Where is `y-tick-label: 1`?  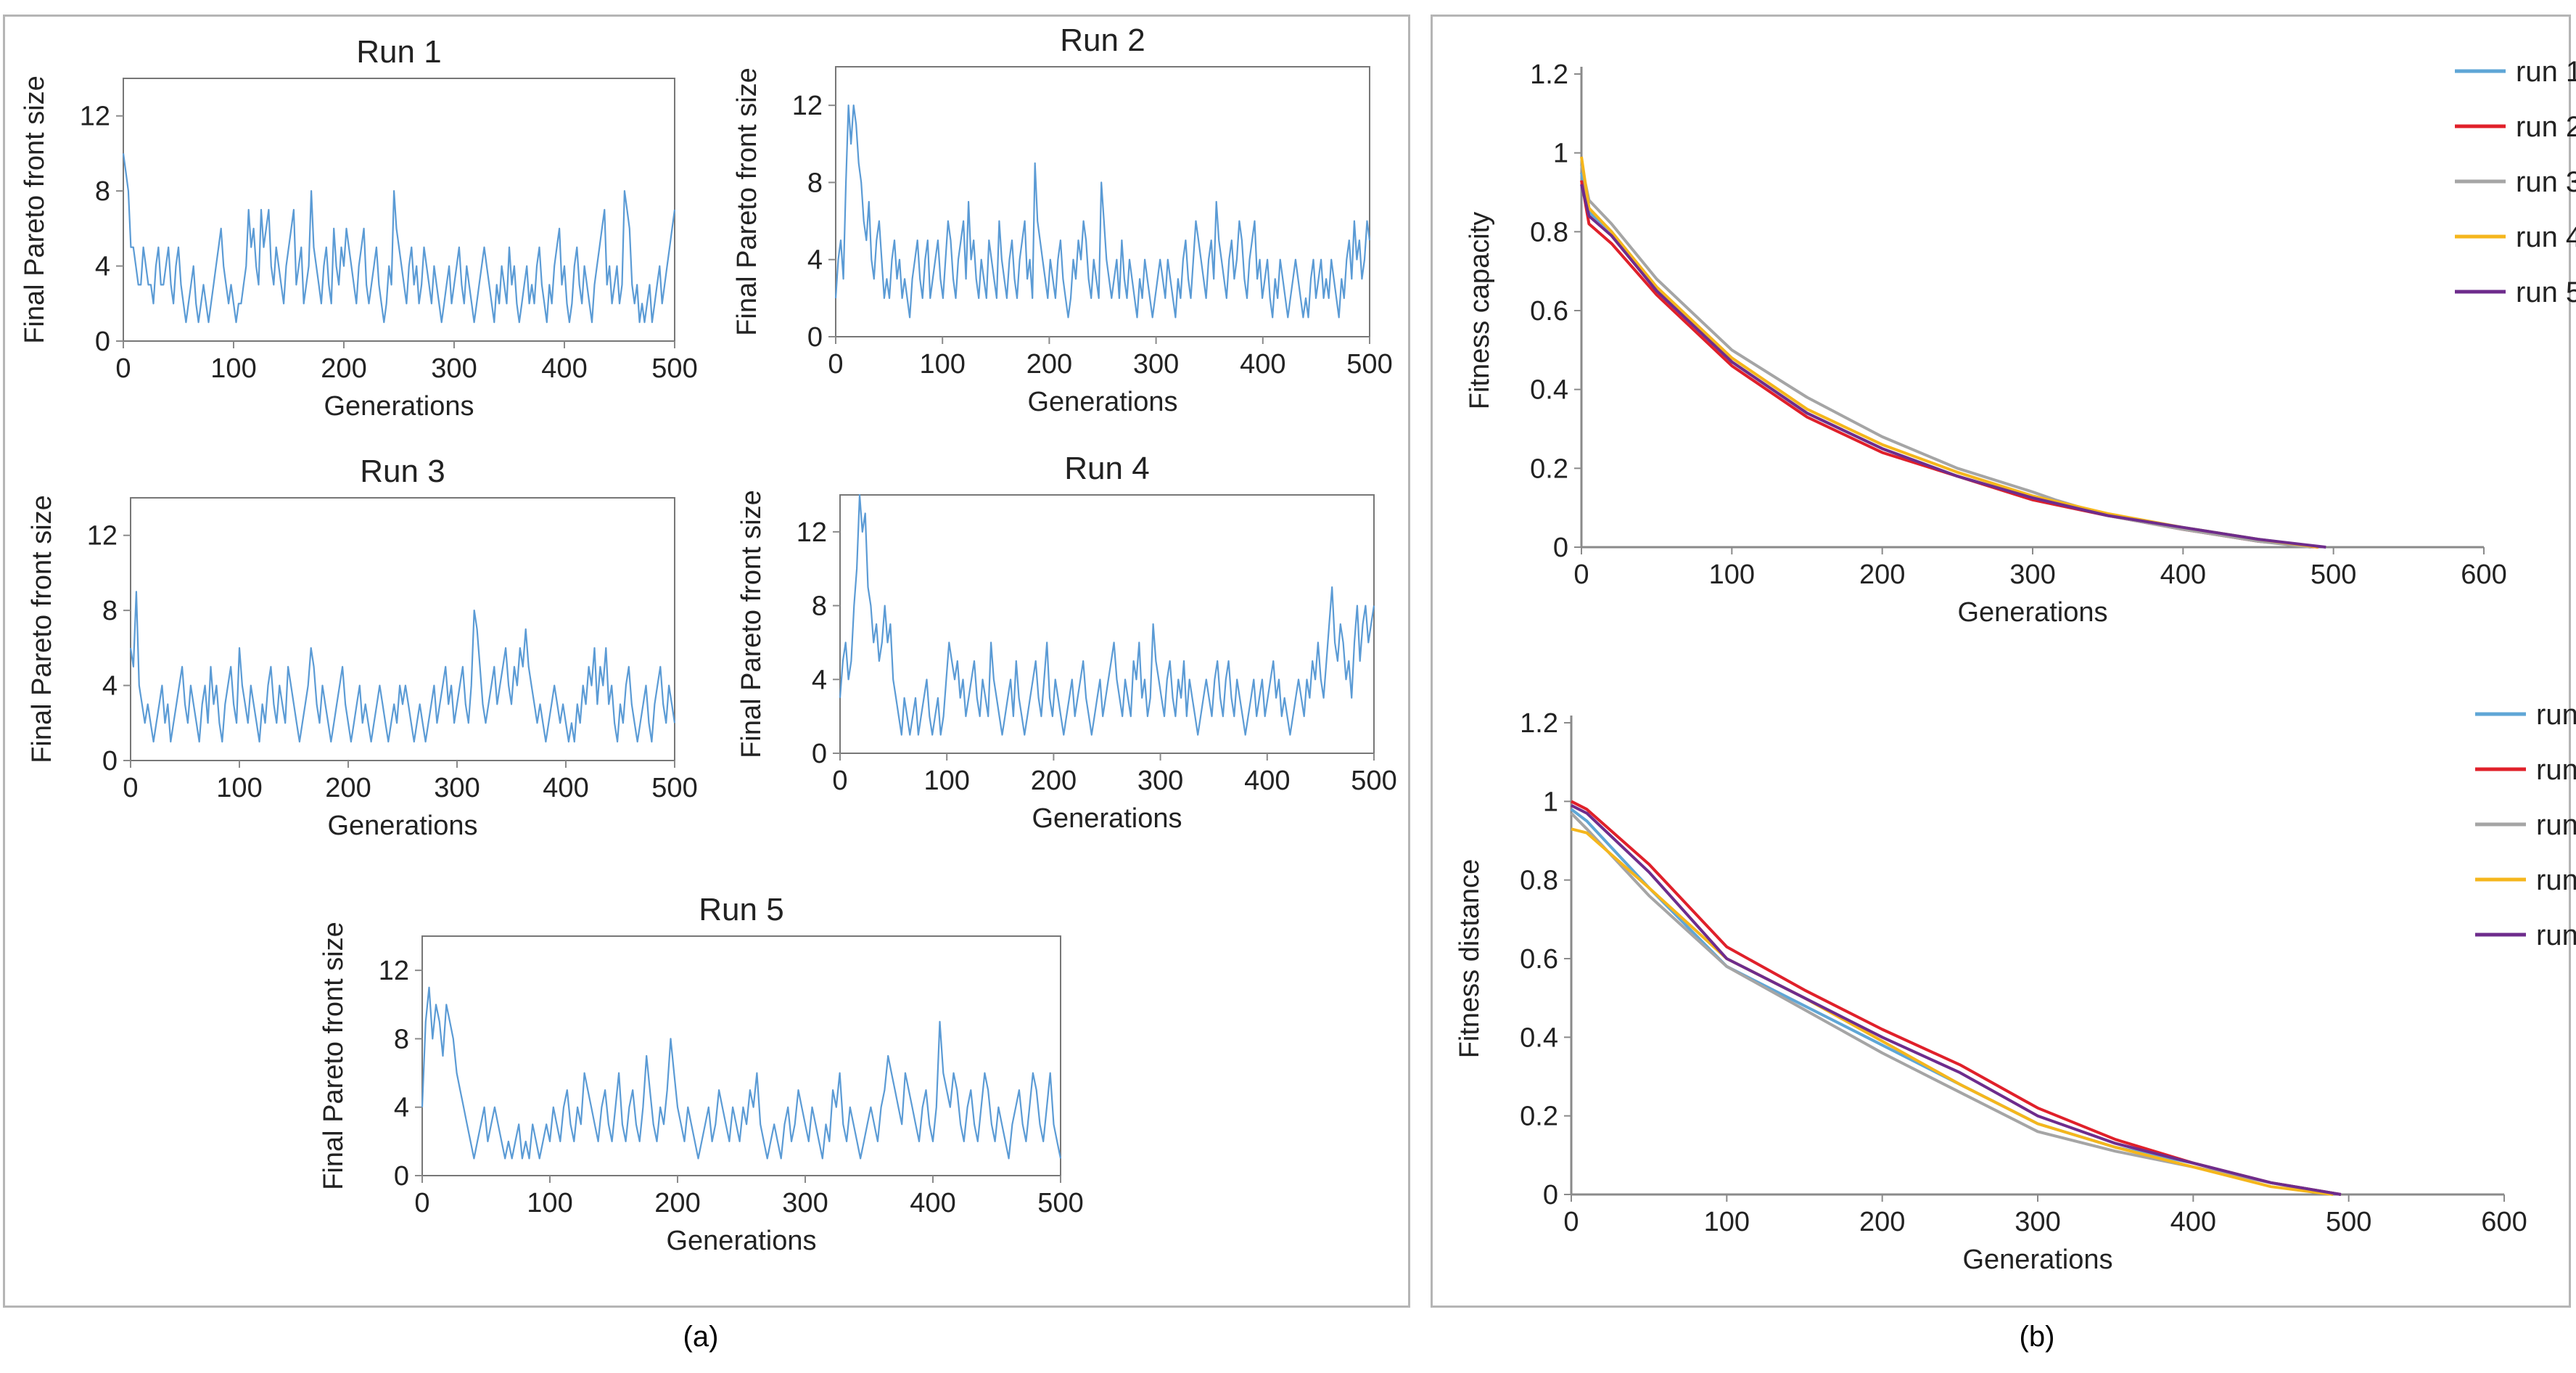
y-tick-label: 1 is located at coordinates (1560, 154).